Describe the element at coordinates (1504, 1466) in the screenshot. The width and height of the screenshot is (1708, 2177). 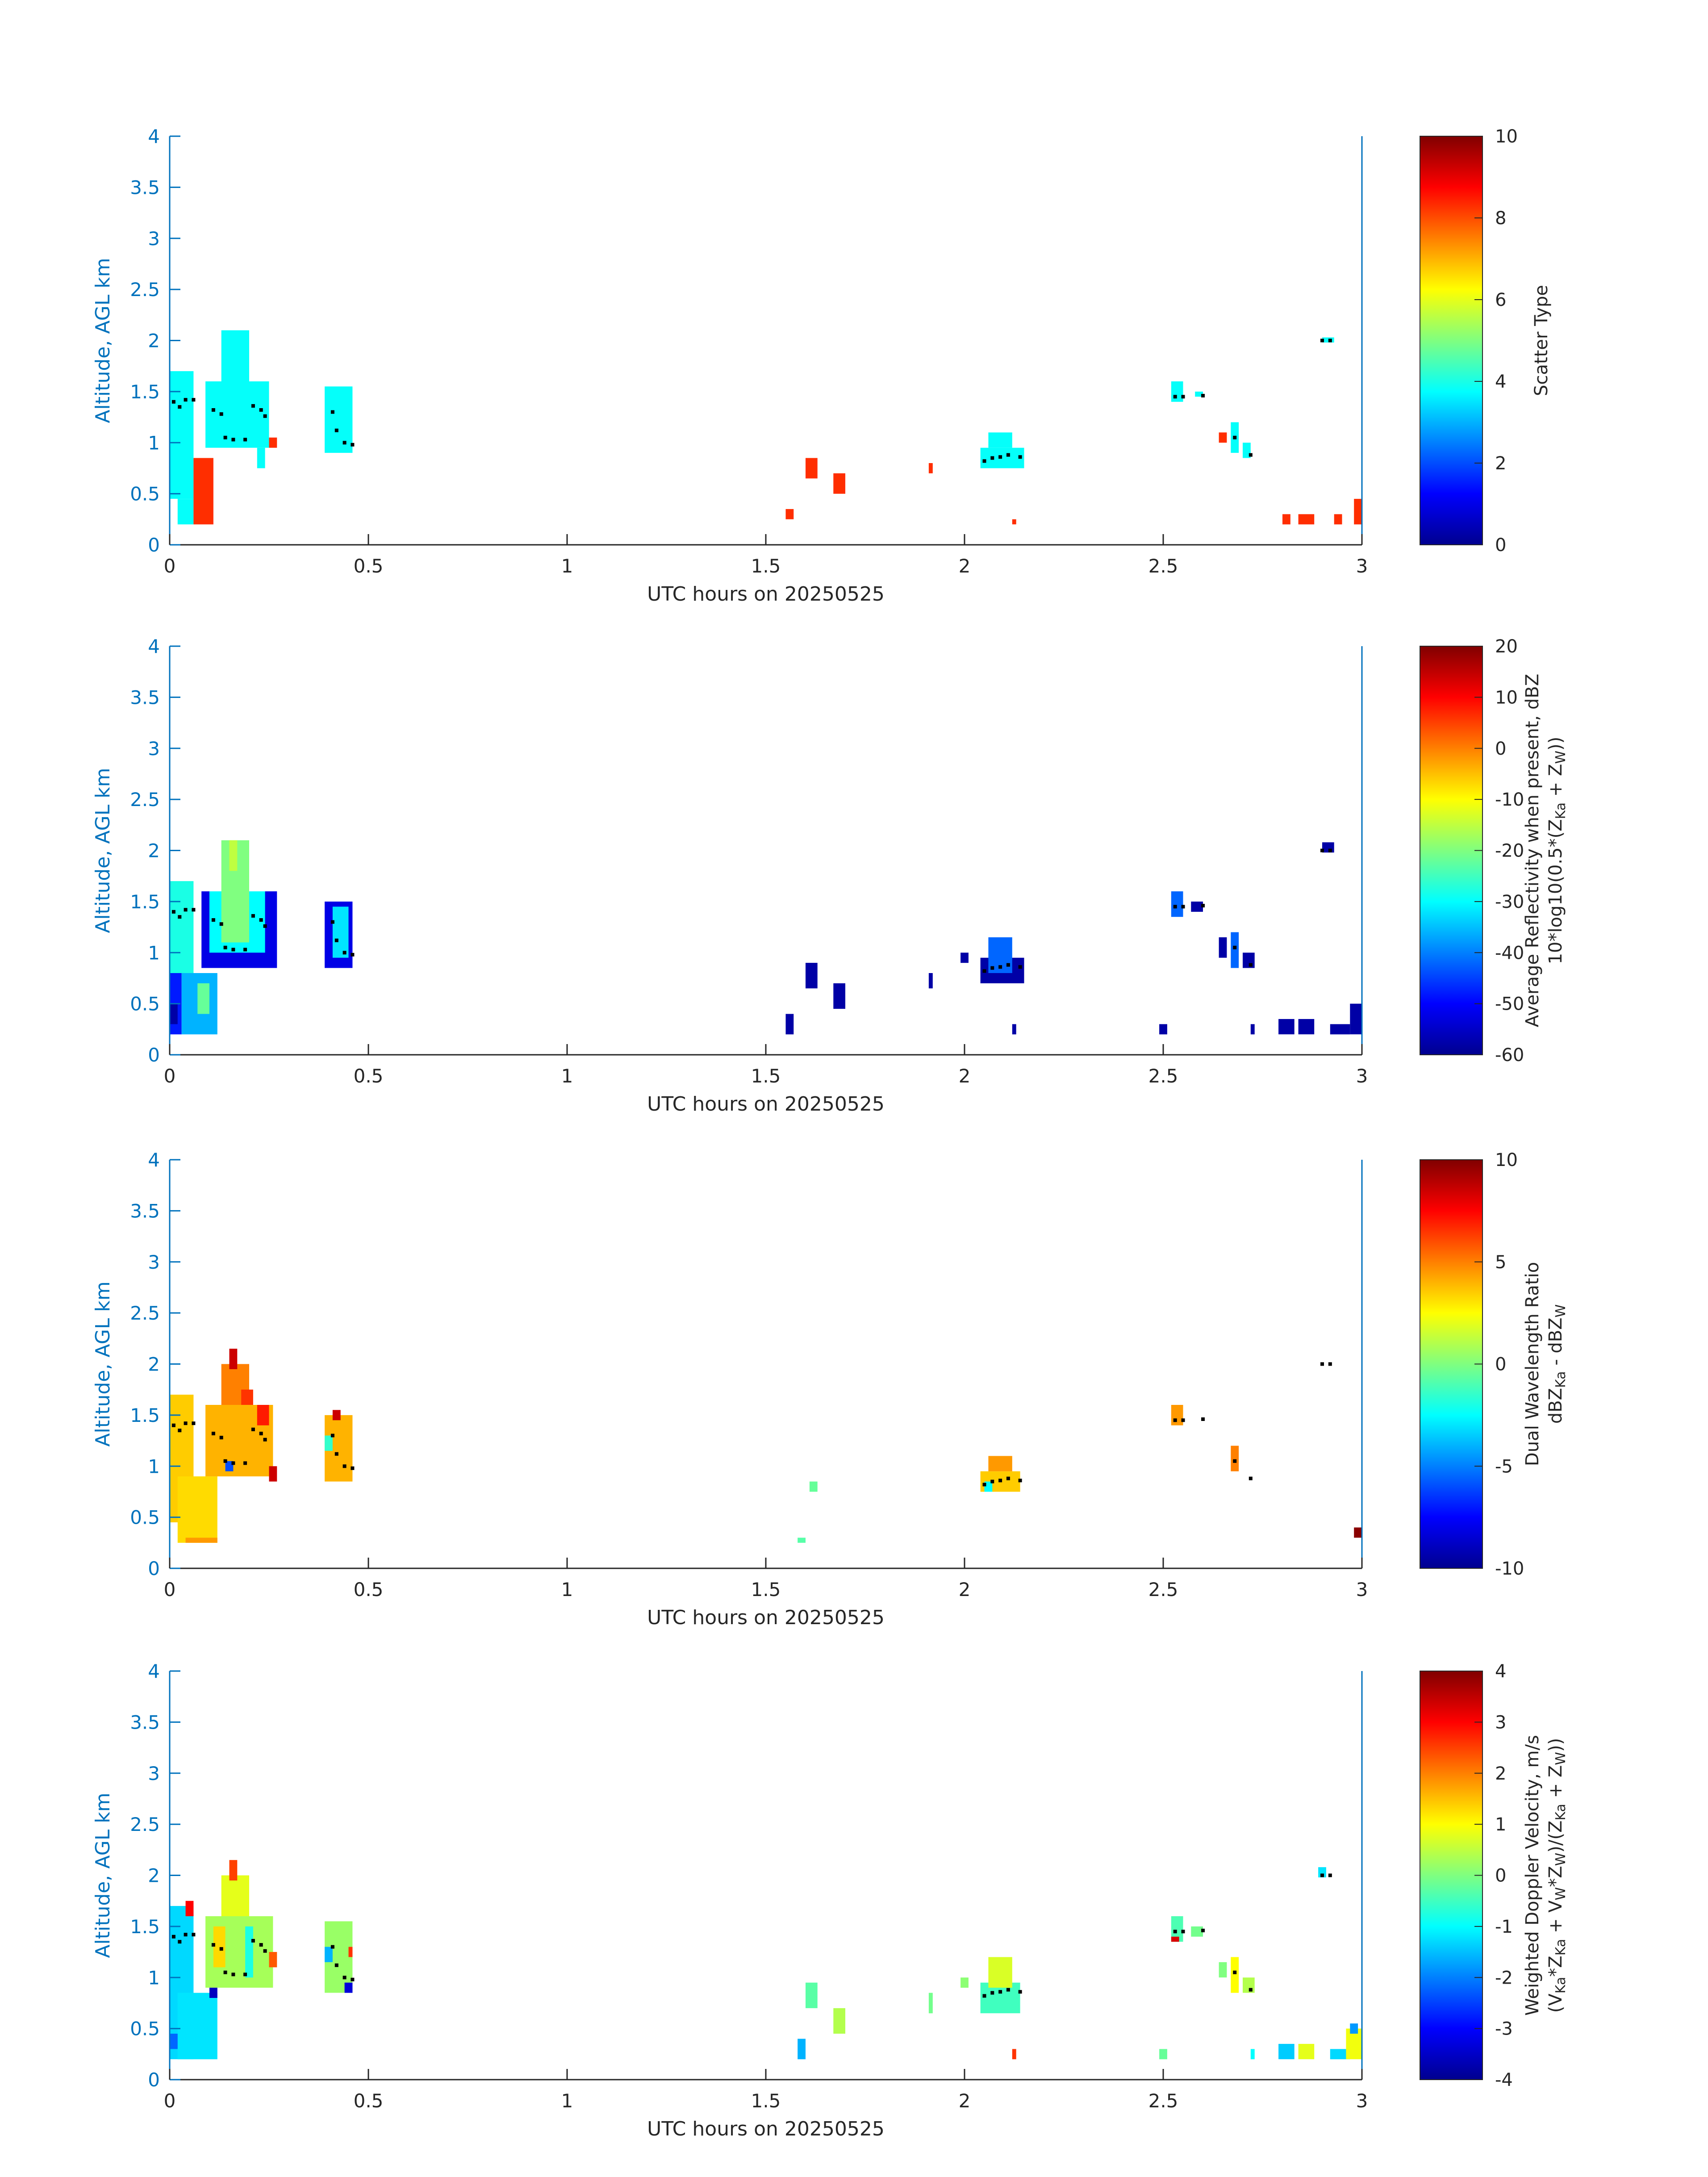
I see `colorbar-tick-label: -5` at that location.